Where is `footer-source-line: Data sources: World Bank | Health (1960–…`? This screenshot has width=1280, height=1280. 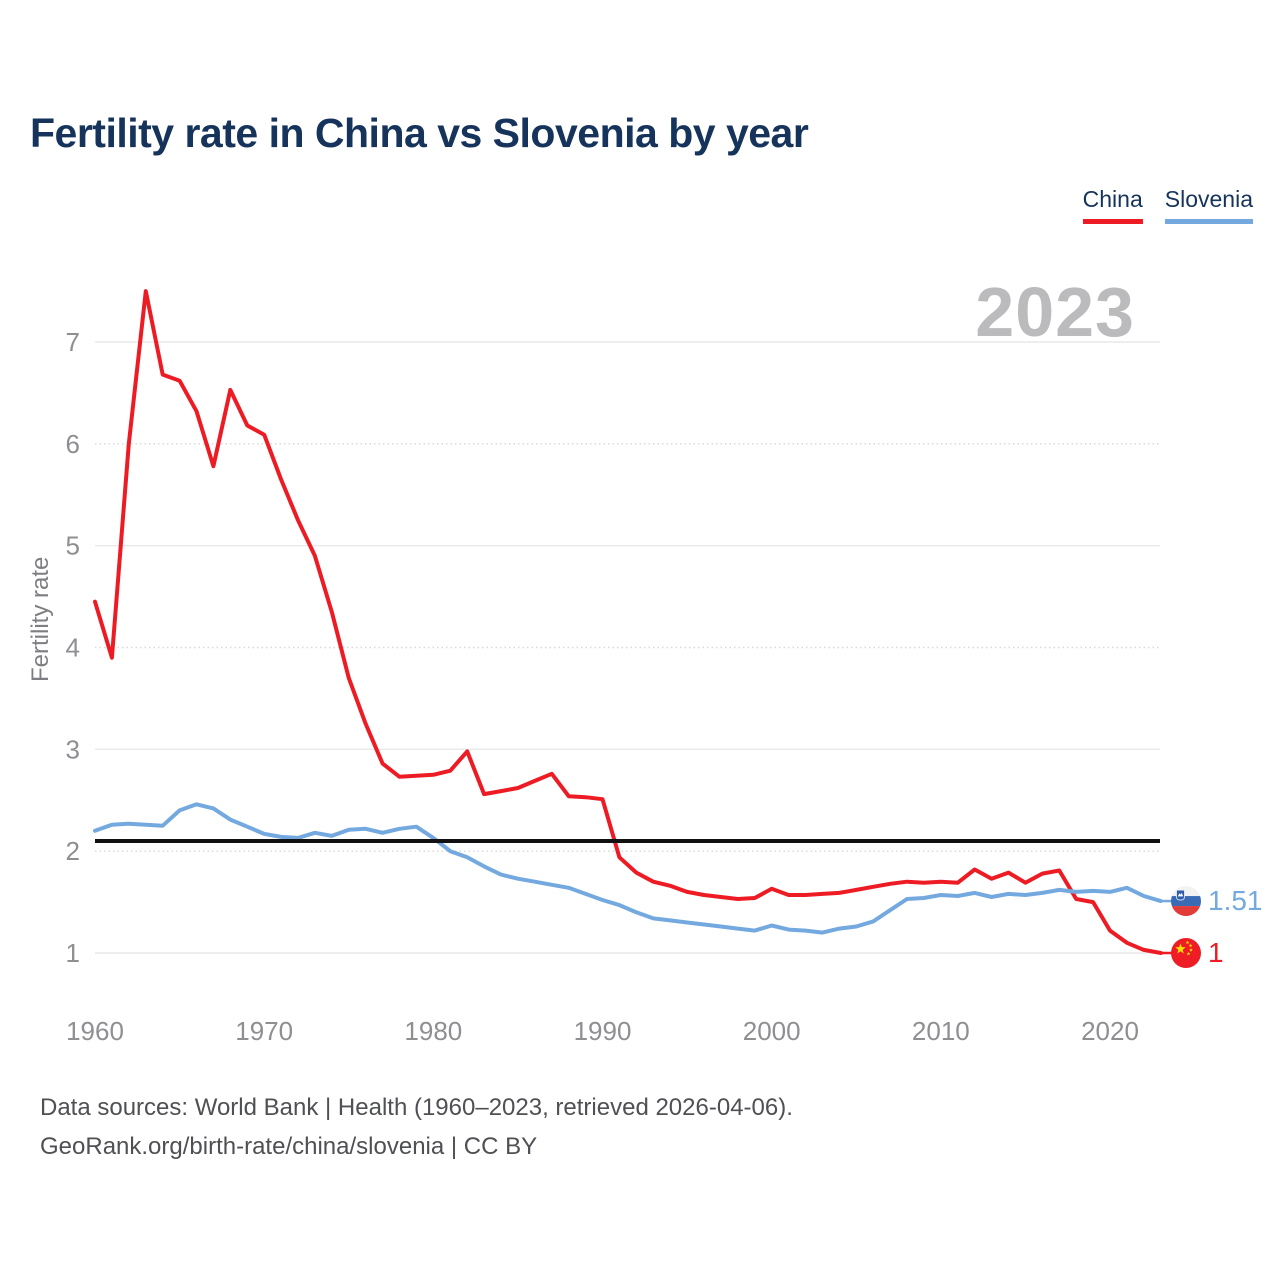
footer-source-line: Data sources: World Bank | Health (1960–… is located at coordinates (416, 1107).